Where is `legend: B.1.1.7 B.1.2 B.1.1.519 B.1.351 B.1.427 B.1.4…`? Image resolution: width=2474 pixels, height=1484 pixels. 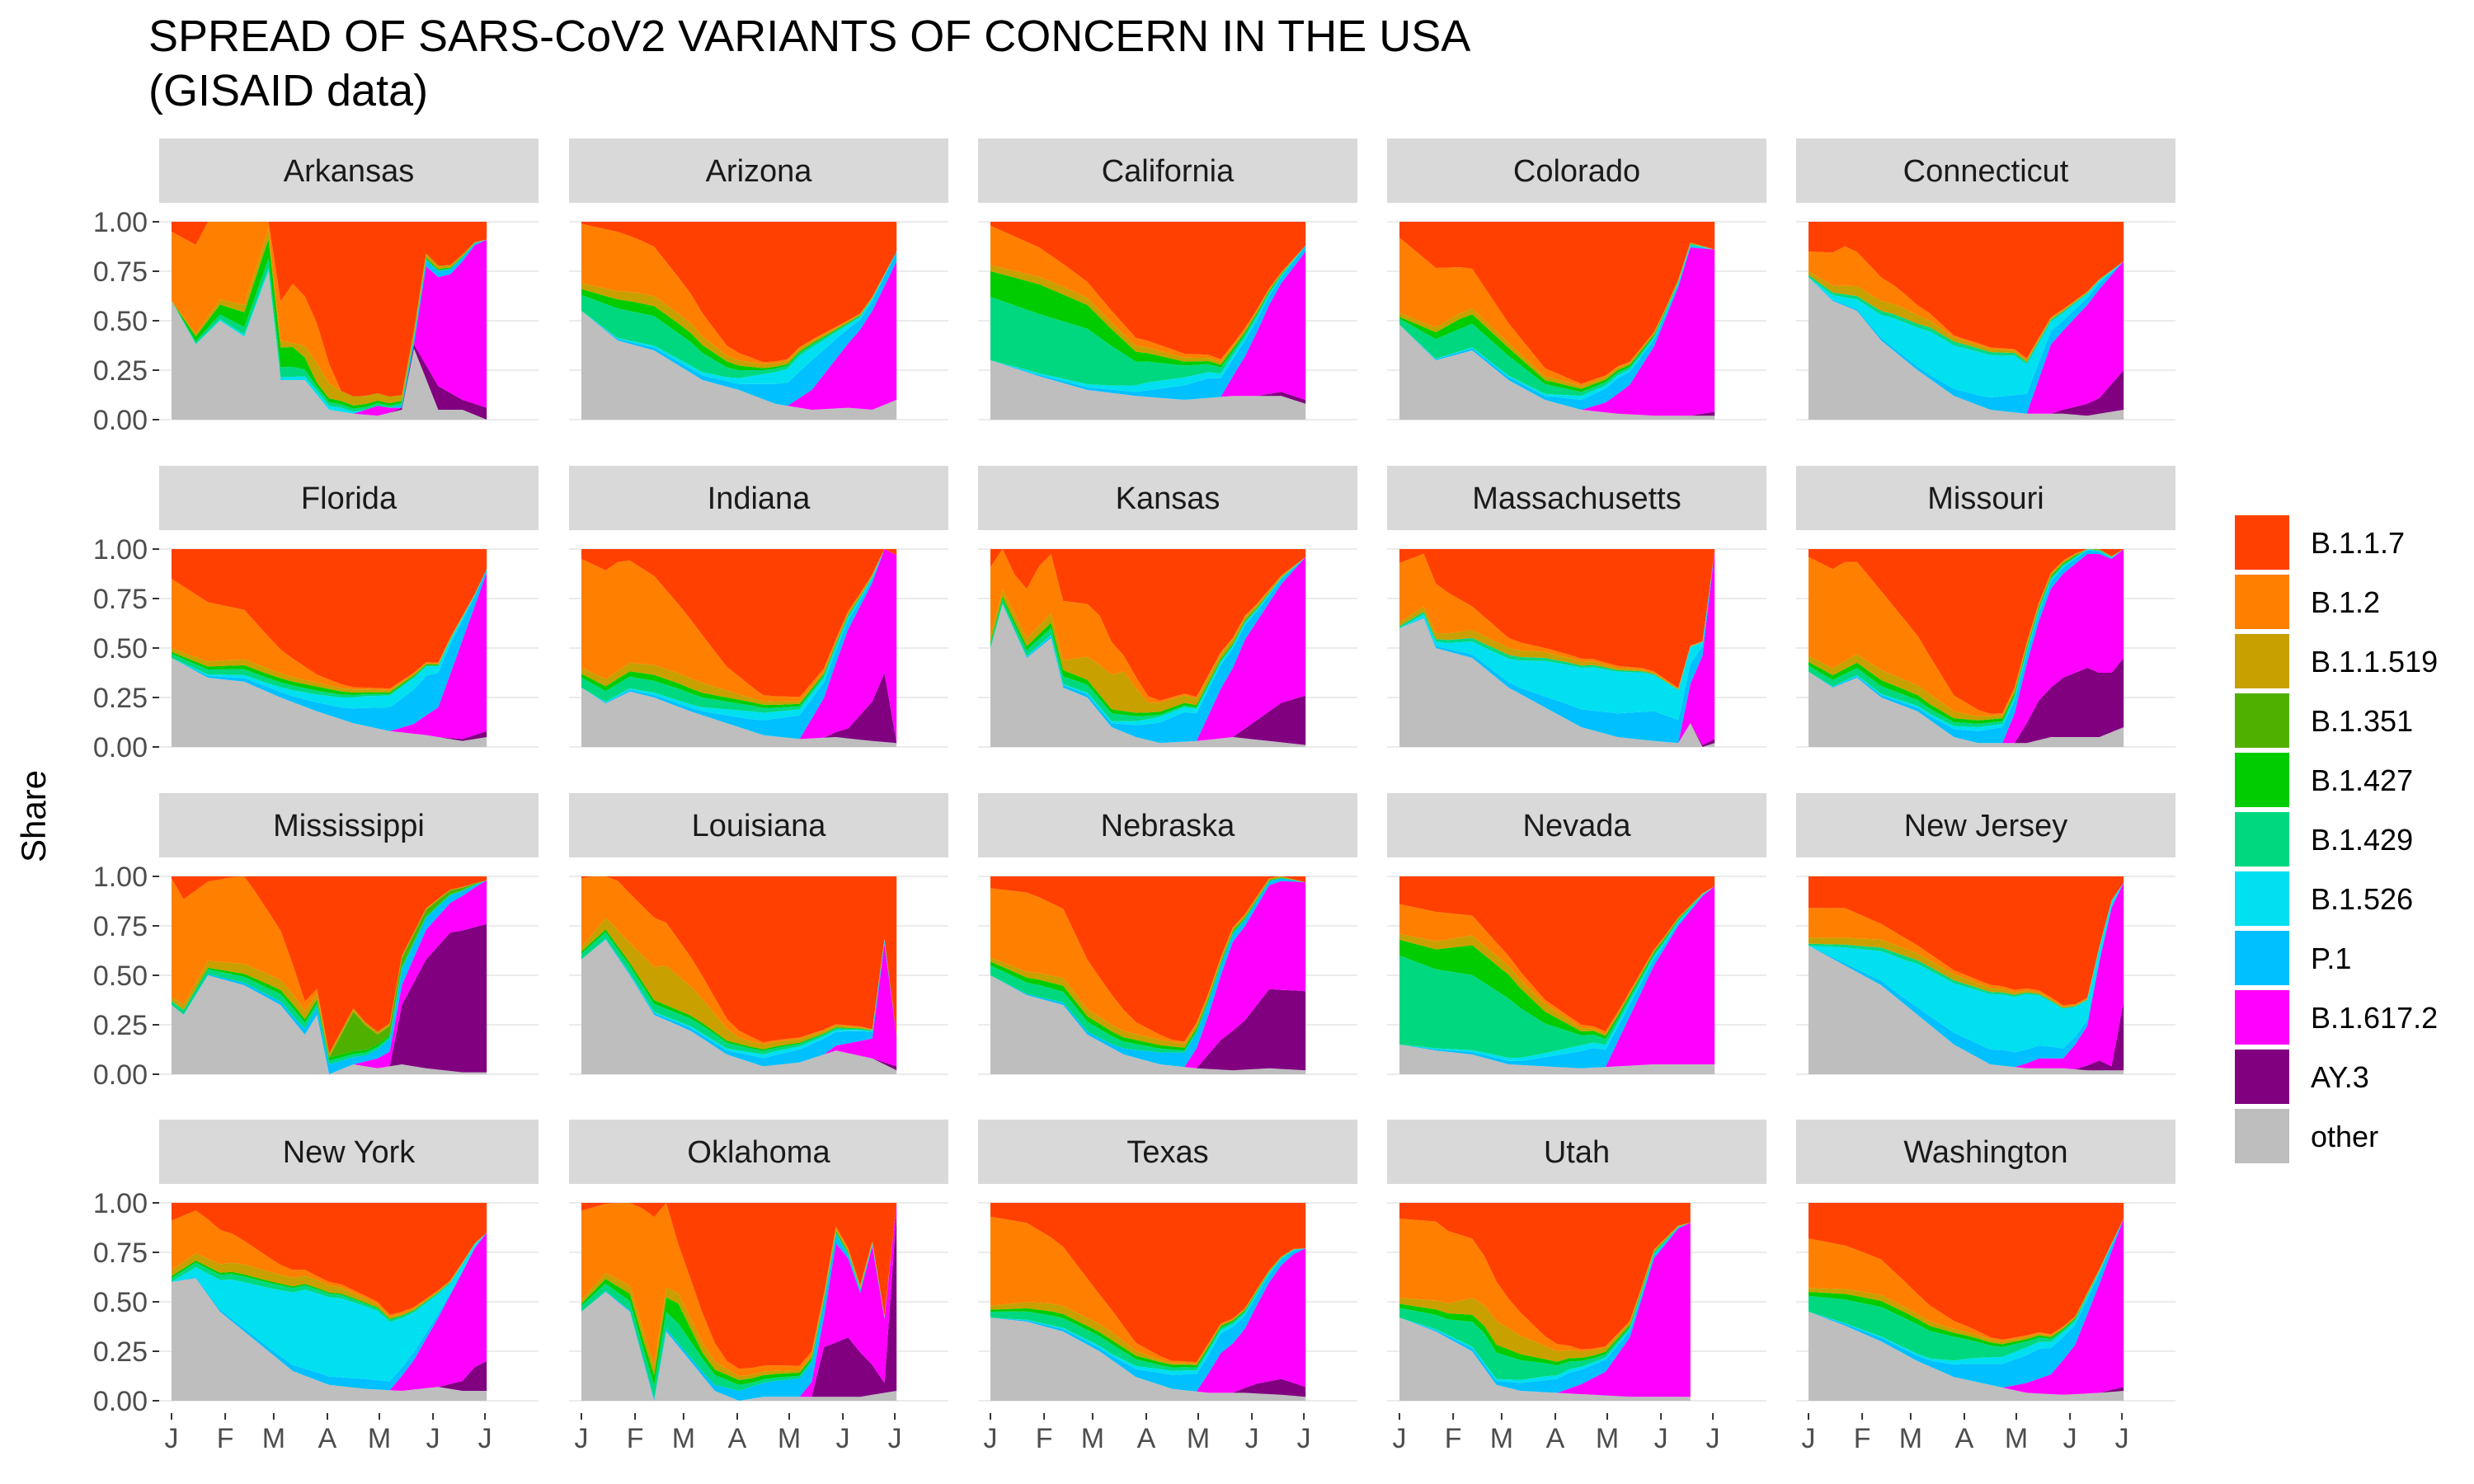 legend: B.1.1.7 B.1.2 B.1.1.519 B.1.351 B.1.427 B.1.4… is located at coordinates (2336, 839).